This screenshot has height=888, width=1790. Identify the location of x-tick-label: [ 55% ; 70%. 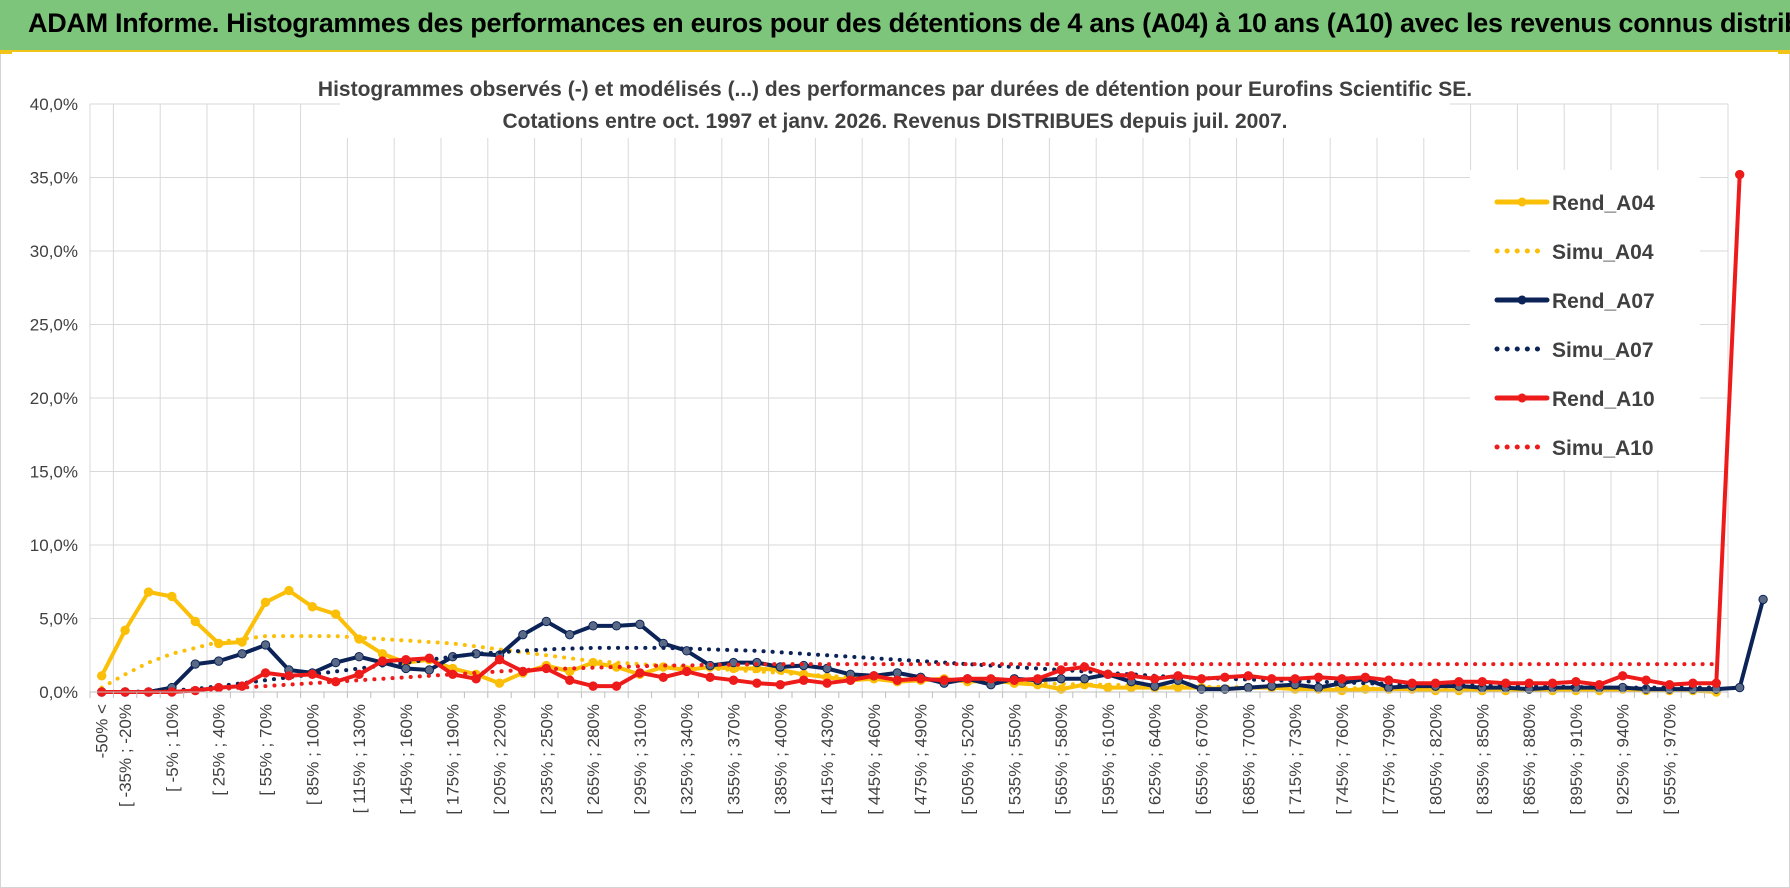
(266, 750).